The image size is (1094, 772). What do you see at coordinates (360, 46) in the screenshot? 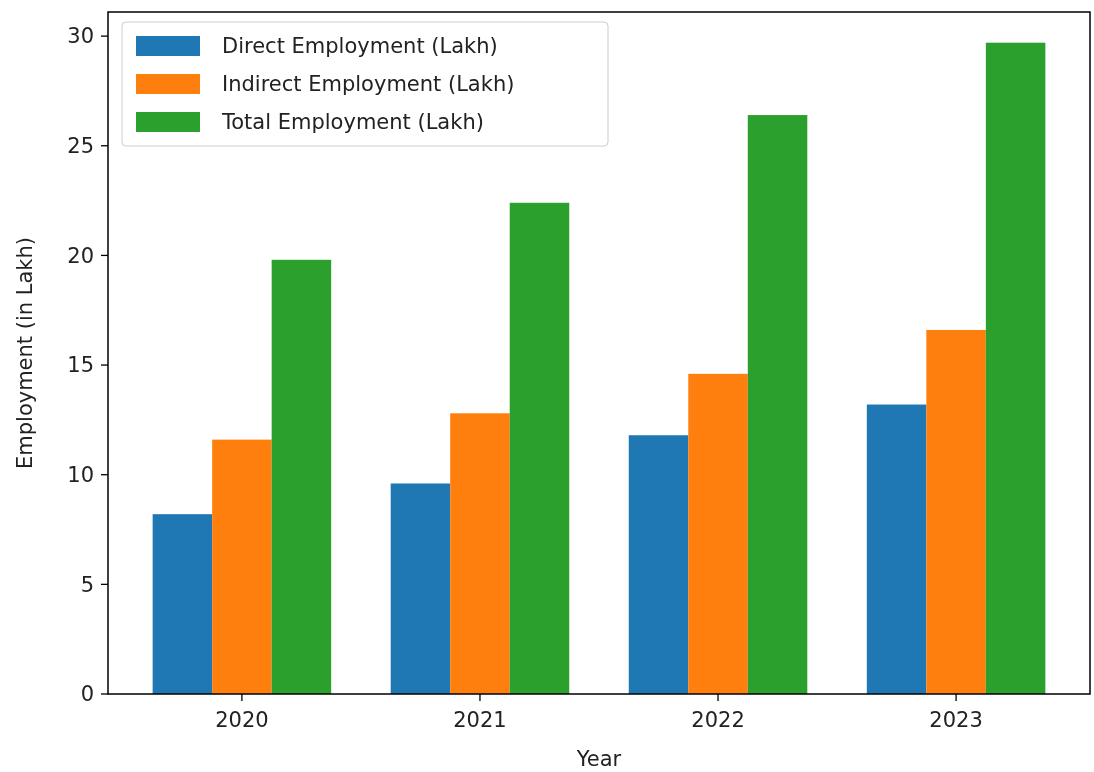
I see `legend-label: Direct Employment (Lakh)` at bounding box center [360, 46].